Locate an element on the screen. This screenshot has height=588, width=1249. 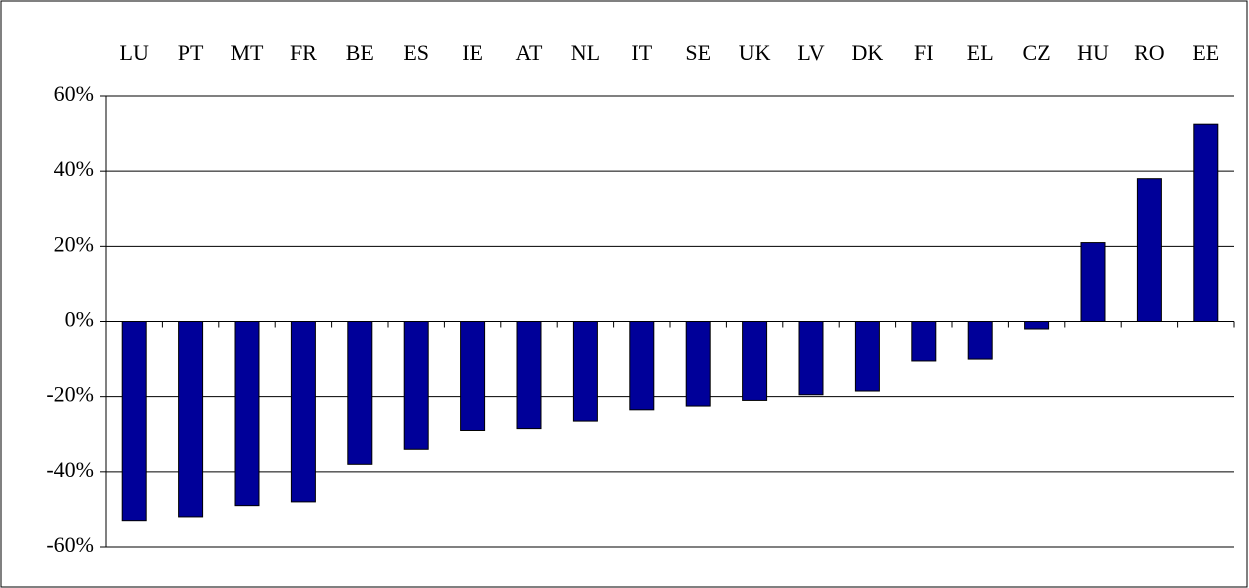
y-tick-label: -20% is located at coordinates (70, 394).